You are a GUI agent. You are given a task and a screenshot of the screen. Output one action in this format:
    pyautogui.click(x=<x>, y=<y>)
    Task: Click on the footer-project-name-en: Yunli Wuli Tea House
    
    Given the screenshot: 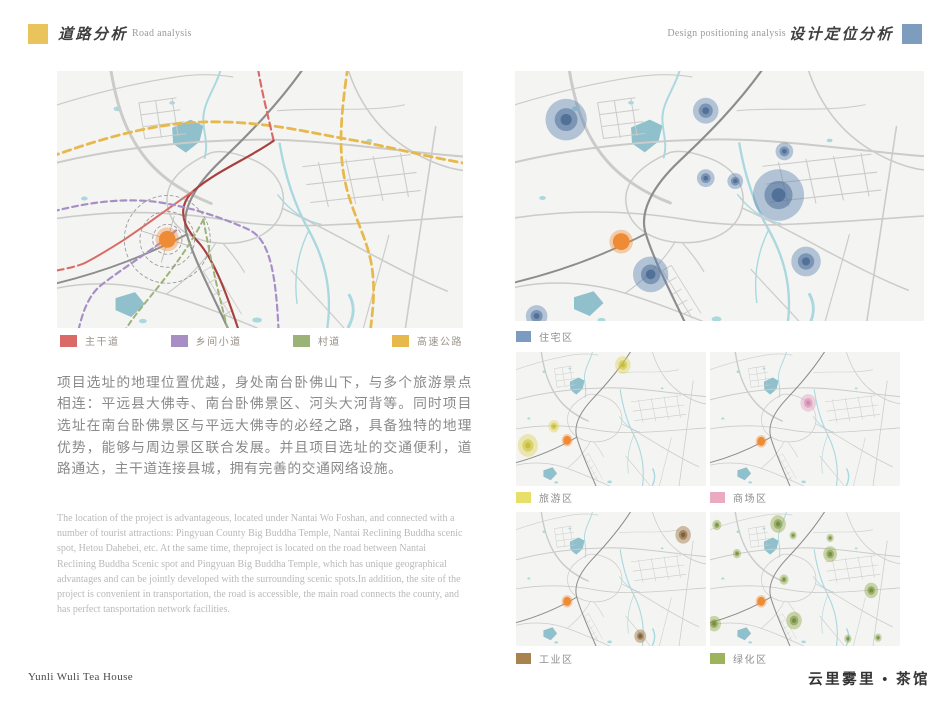 What is the action you would take?
    pyautogui.click(x=81, y=677)
    